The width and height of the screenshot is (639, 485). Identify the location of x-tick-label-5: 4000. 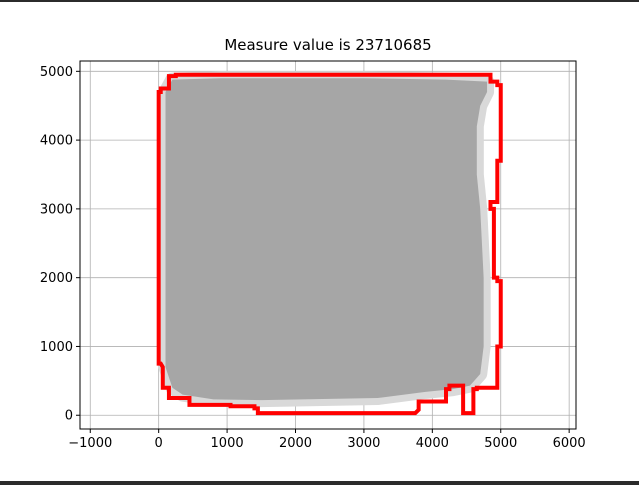
(432, 443).